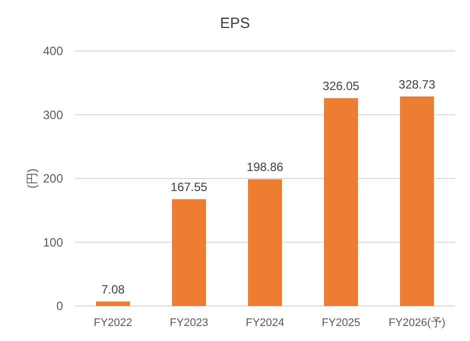 The width and height of the screenshot is (470, 341). What do you see at coordinates (113, 323) in the screenshot?
I see `xtick: FY2022` at bounding box center [113, 323].